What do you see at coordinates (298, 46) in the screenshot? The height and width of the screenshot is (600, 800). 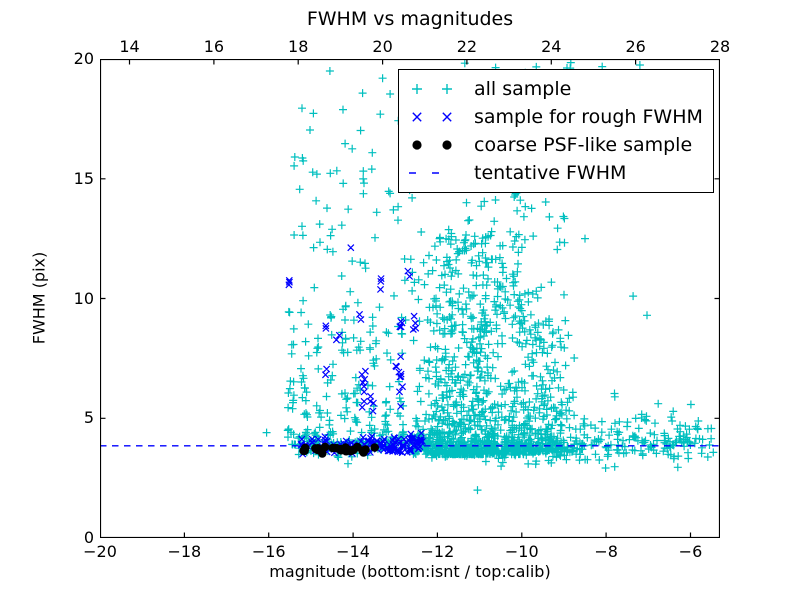 I see `x-tick-label-top: 18` at bounding box center [298, 46].